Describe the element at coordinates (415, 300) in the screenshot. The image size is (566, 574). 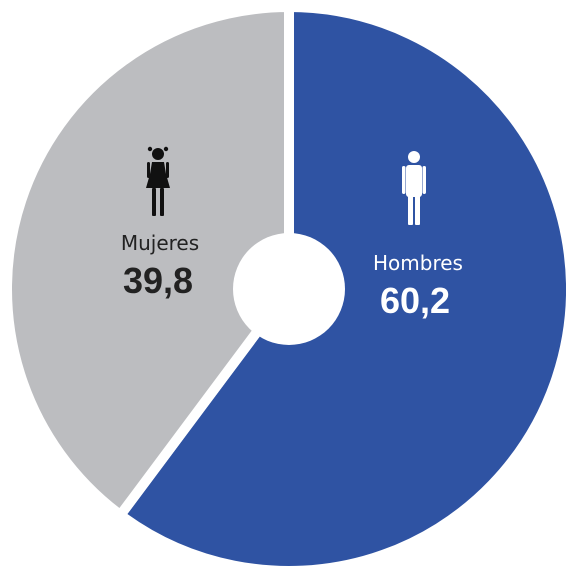
I see `value-hombres: 60,2` at that location.